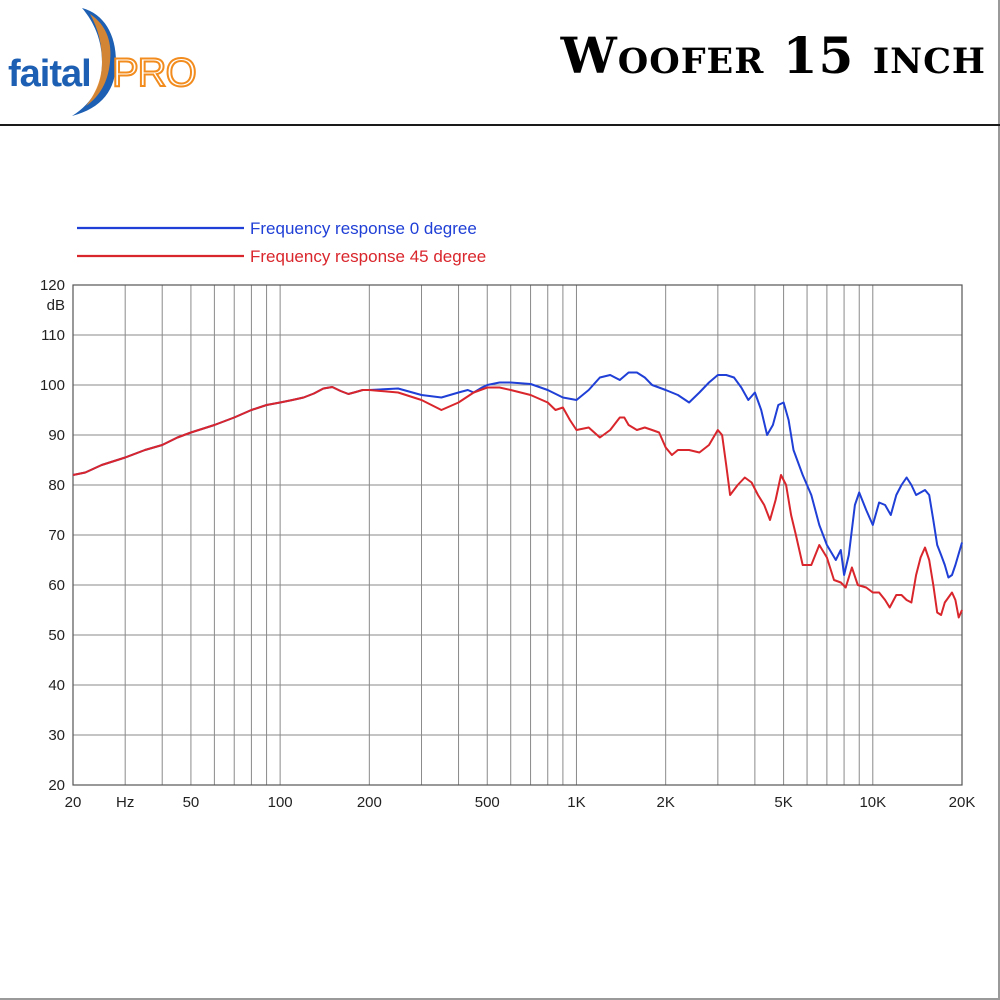 The height and width of the screenshot is (1000, 1000). What do you see at coordinates (576, 802) in the screenshot?
I see `x-tick-label: 1K` at bounding box center [576, 802].